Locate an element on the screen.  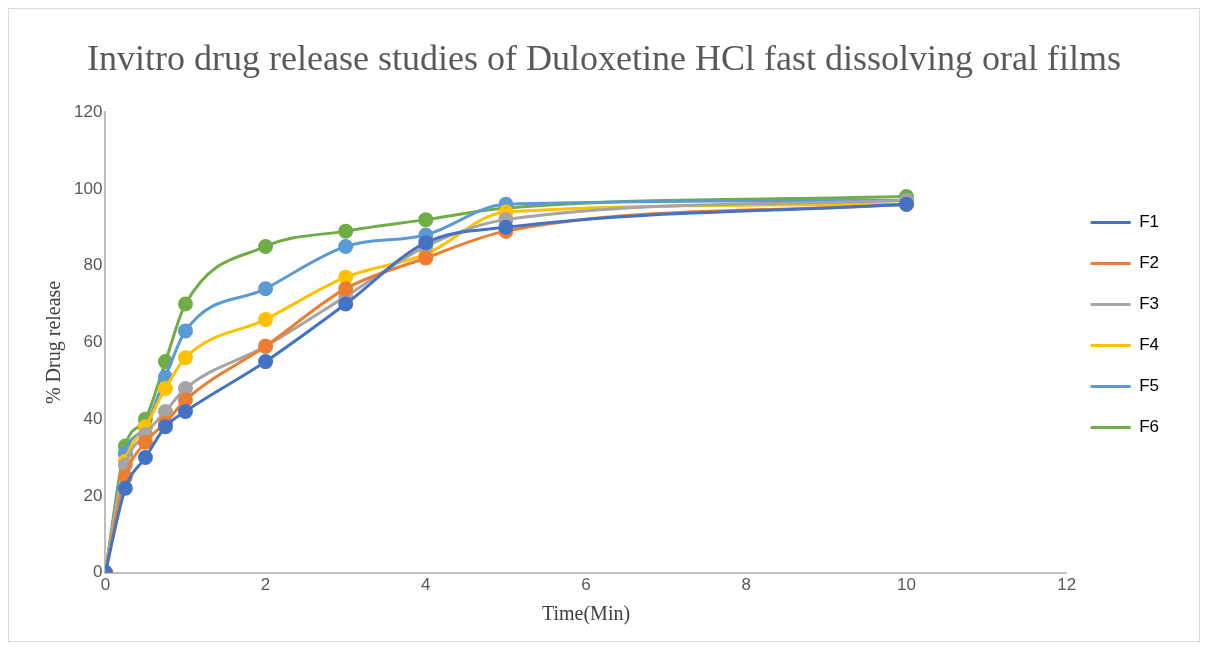
legend-label: F3 is located at coordinates (1149, 304).